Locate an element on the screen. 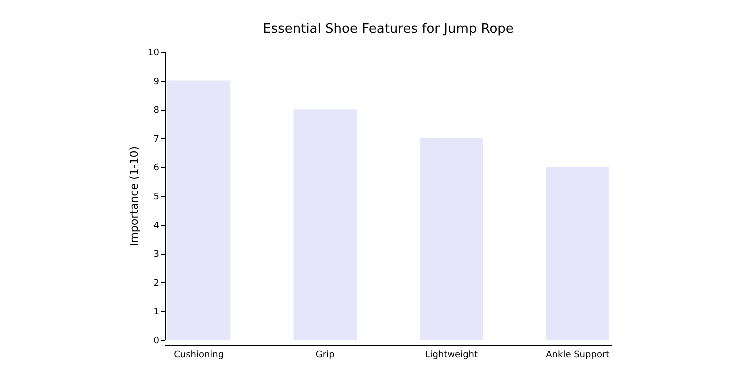 The height and width of the screenshot is (388, 744). y-tick-label: 2 is located at coordinates (157, 283).